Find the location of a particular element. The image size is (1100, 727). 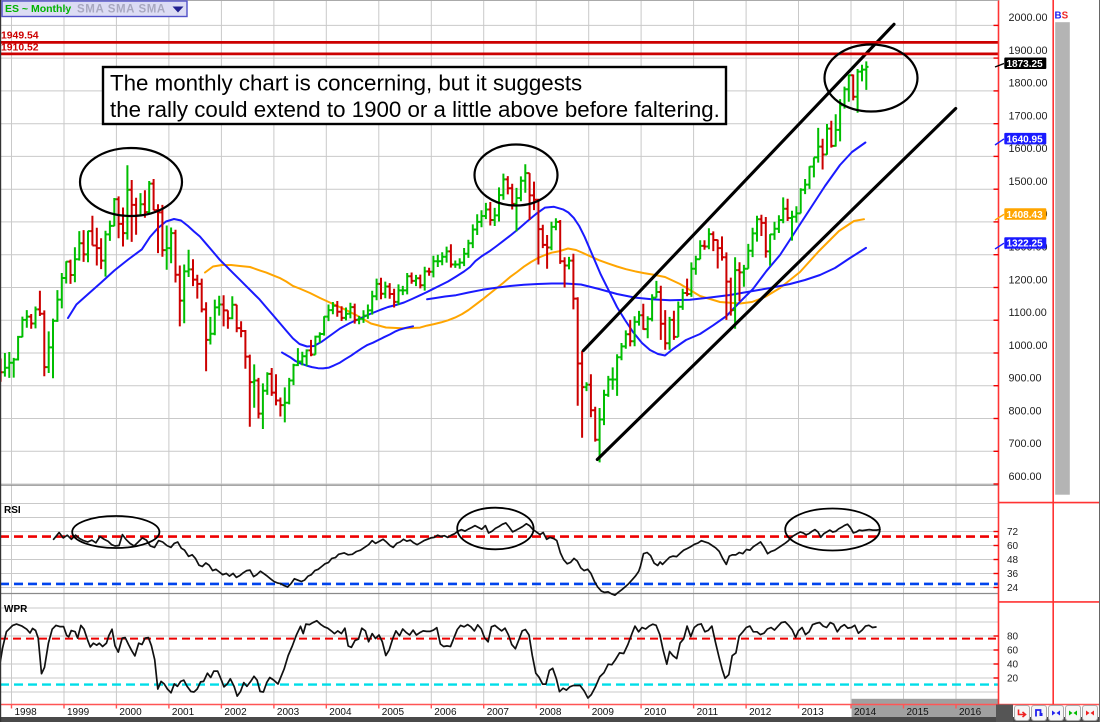

svg-text: 2001 is located at coordinates (183, 712).